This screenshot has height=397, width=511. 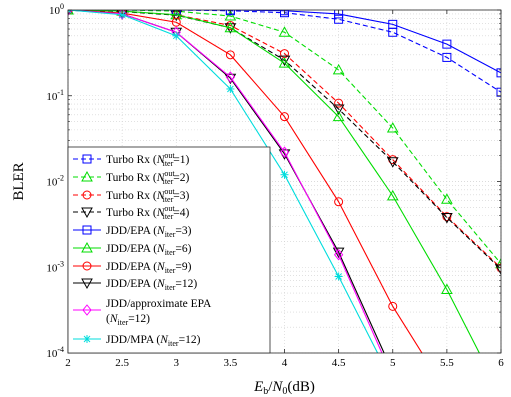 I want to click on legend-item: JDD/EPA (Niter=12), so click(x=135, y=285).